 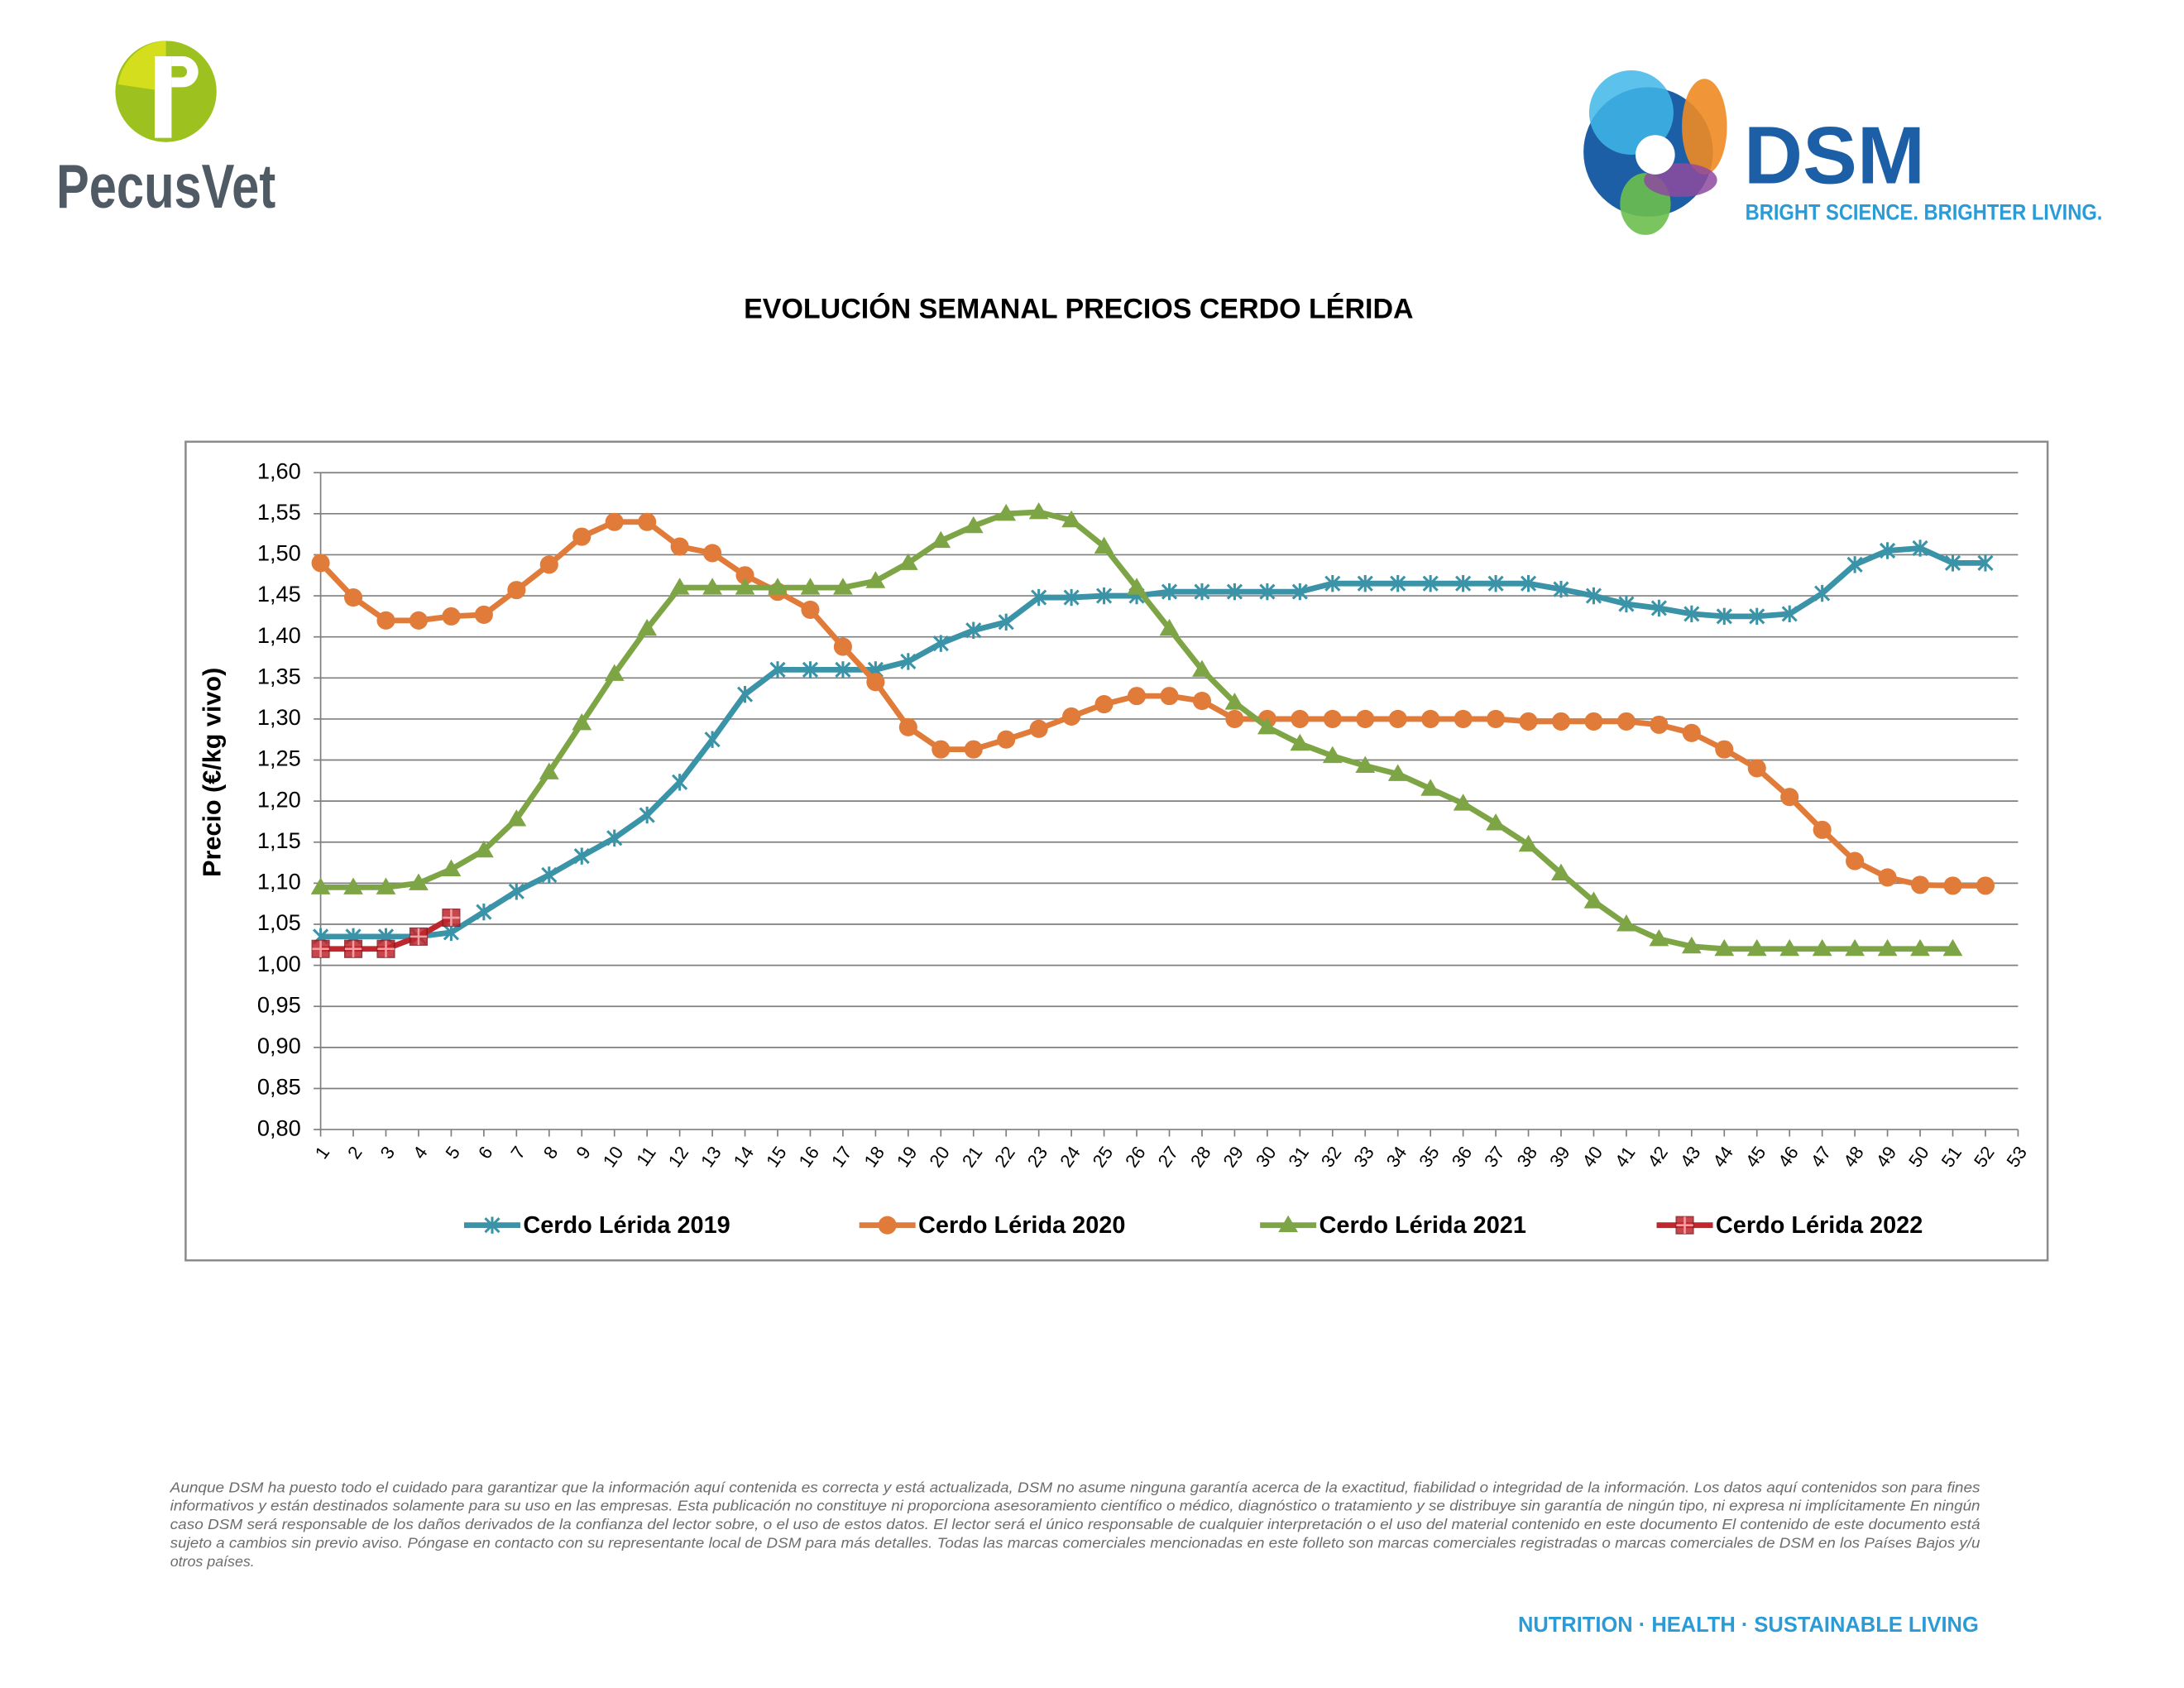 What do you see at coordinates (279, 840) in the screenshot?
I see `y-tick-label: 1,15` at bounding box center [279, 840].